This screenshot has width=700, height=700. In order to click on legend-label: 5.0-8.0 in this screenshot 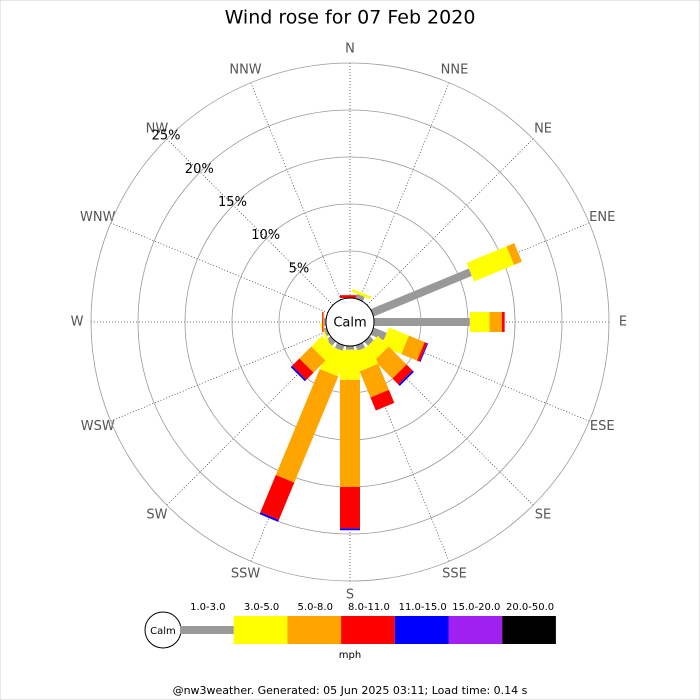, I will do `click(315, 607)`.